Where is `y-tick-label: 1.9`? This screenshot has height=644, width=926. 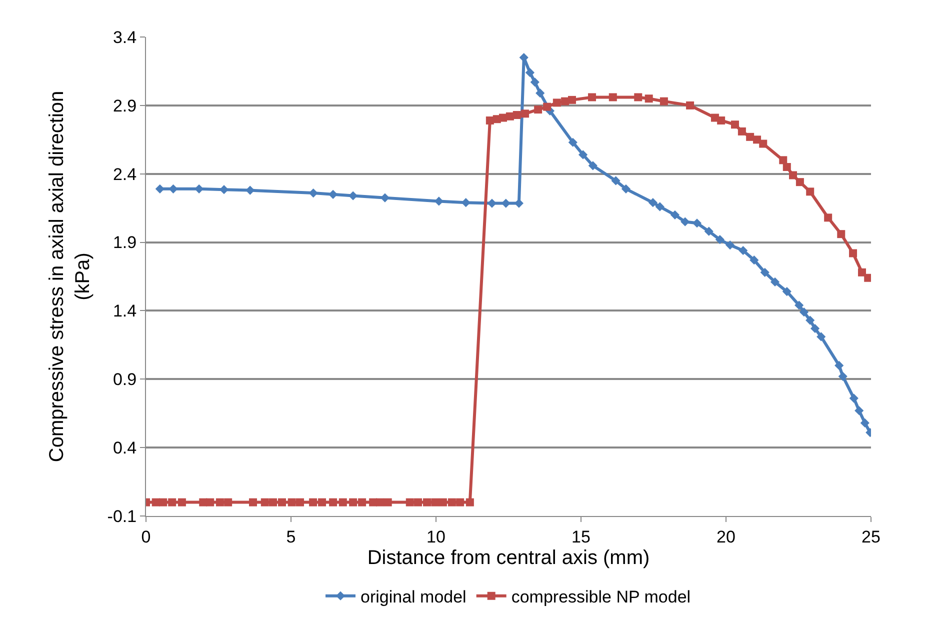
y-tick-label: 1.9 is located at coordinates (124, 242).